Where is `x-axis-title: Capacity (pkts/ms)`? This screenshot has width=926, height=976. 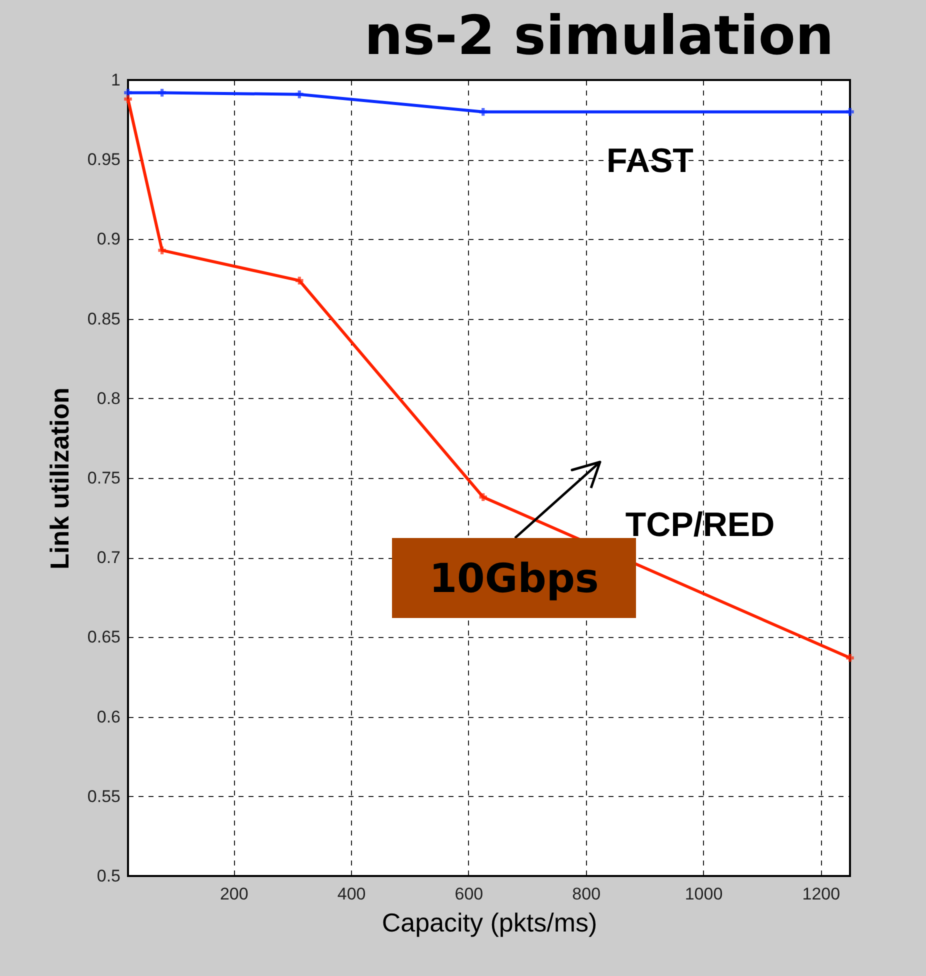
x-axis-title: Capacity (pkts/ms) is located at coordinates (490, 923).